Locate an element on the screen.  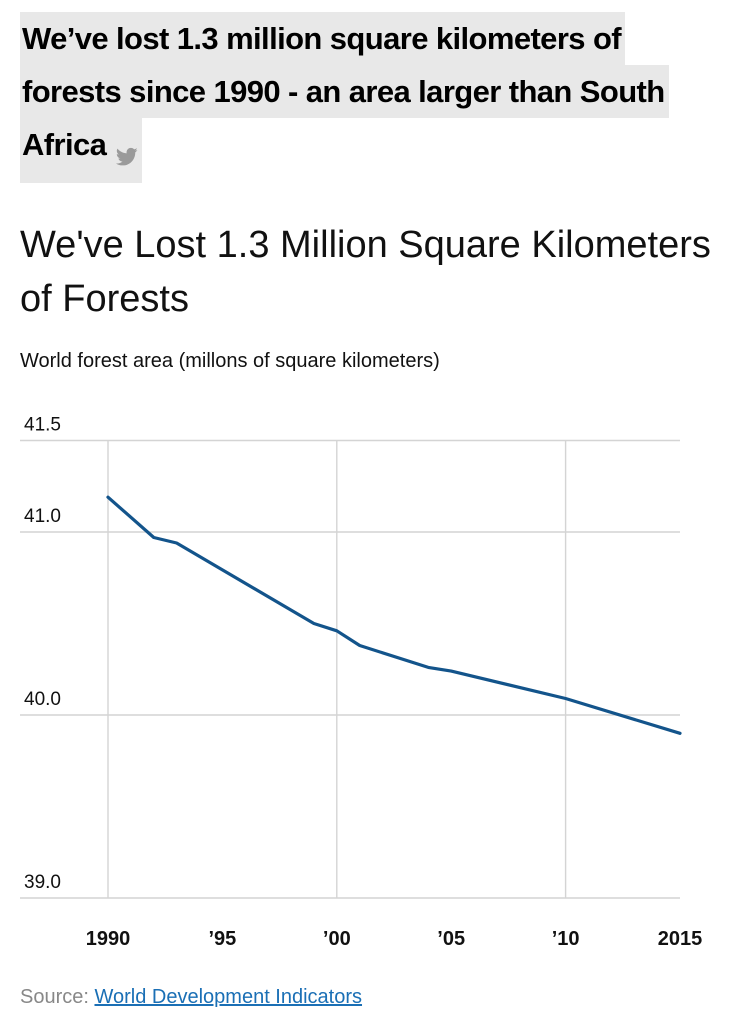
y-tick-label: 39.0 is located at coordinates (42, 882).